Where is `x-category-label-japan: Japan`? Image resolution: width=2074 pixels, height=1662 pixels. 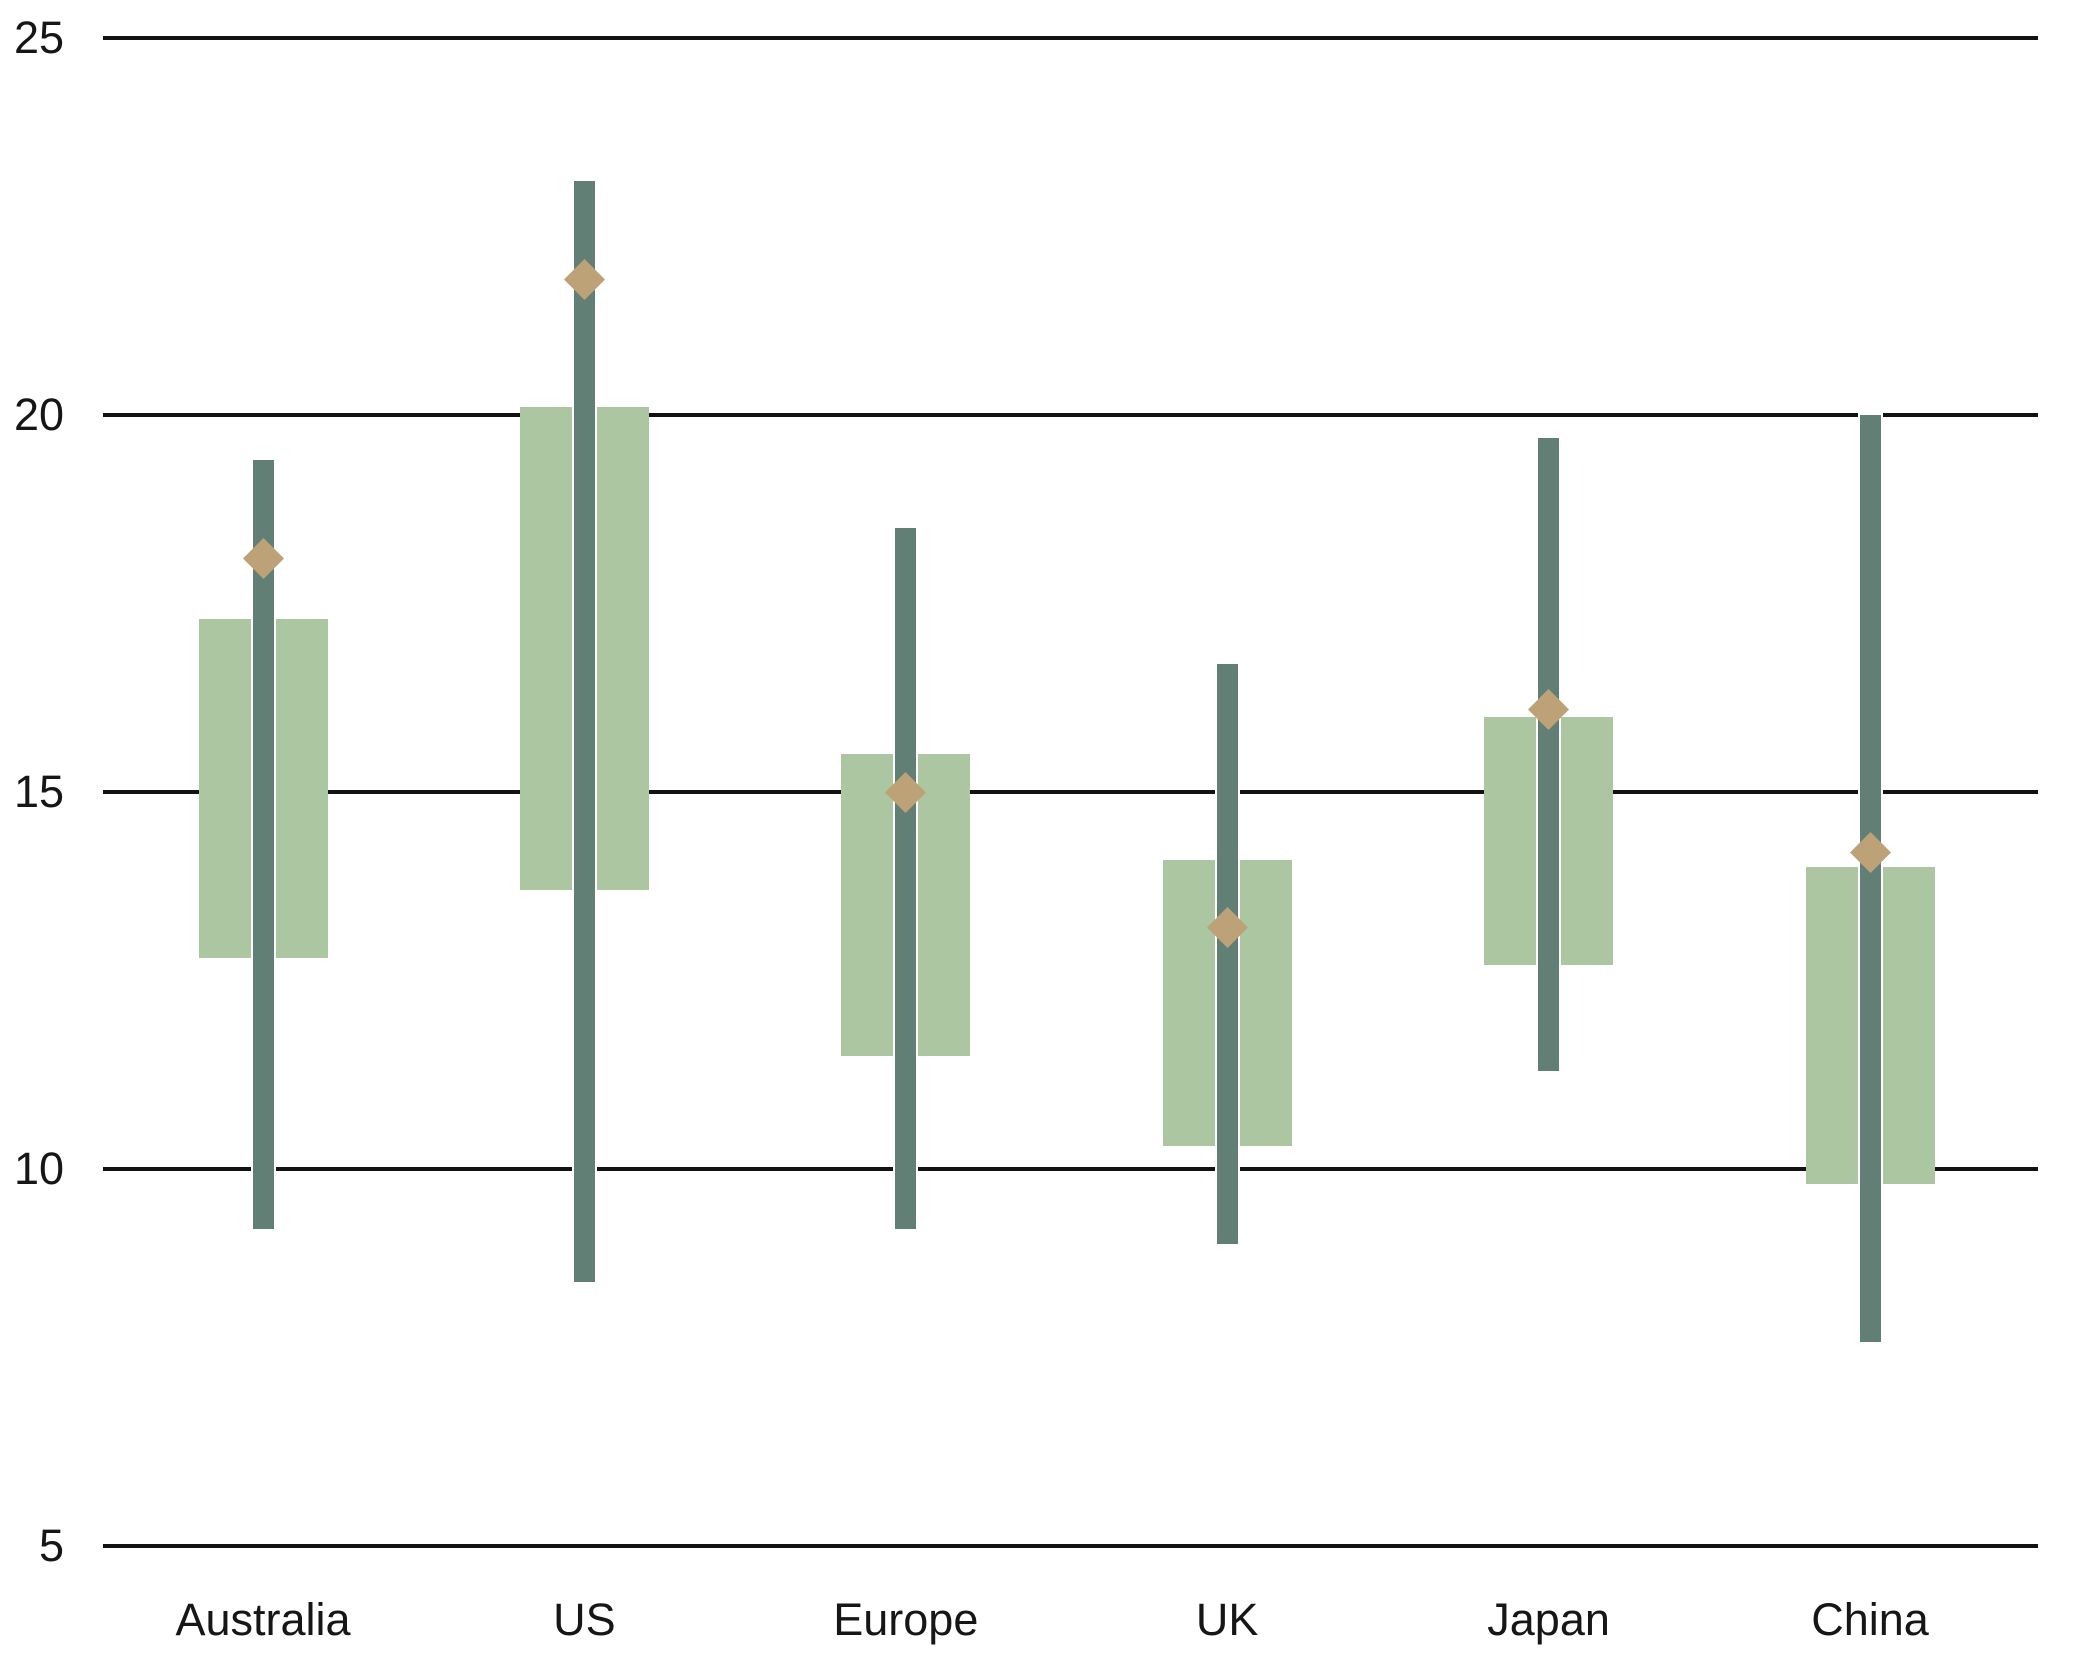 x-category-label-japan: Japan is located at coordinates (1548, 1619).